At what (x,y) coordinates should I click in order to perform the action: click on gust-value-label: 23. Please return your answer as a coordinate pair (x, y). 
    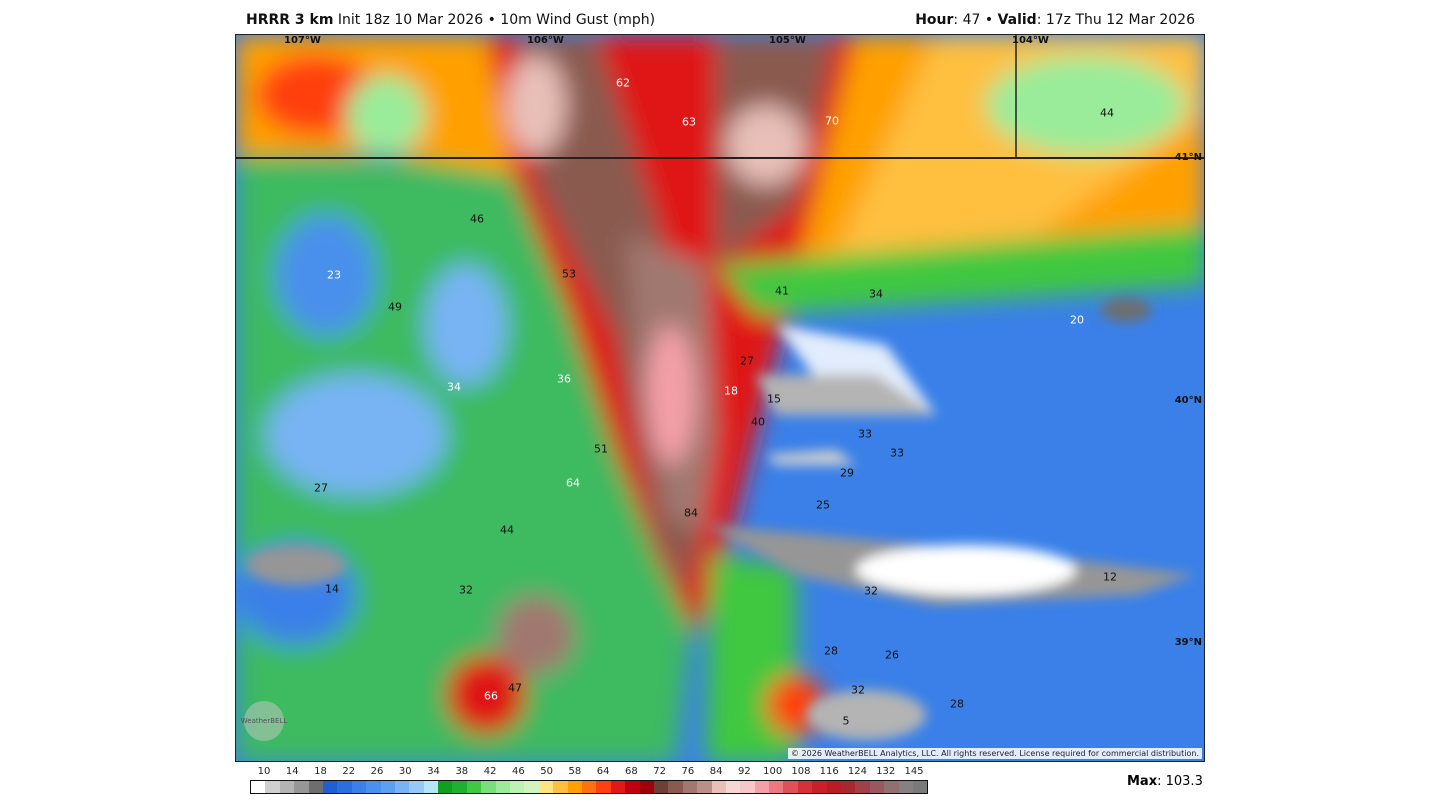
    Looking at the image, I should click on (334, 275).